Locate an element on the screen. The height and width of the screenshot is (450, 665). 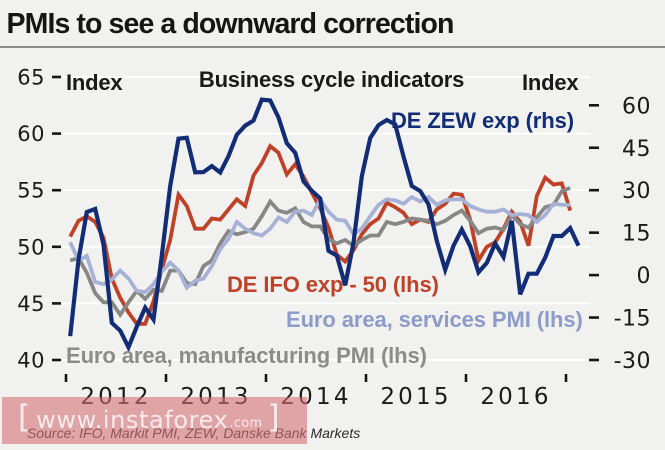
left-axis-title: Index is located at coordinates (94, 82).